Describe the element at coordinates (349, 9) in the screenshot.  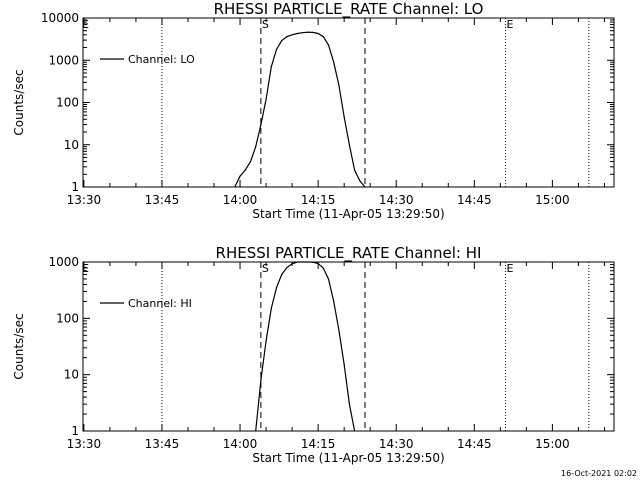
I see `chart-title: RHESSI PARTICLE_RATE Channel: LO` at that location.